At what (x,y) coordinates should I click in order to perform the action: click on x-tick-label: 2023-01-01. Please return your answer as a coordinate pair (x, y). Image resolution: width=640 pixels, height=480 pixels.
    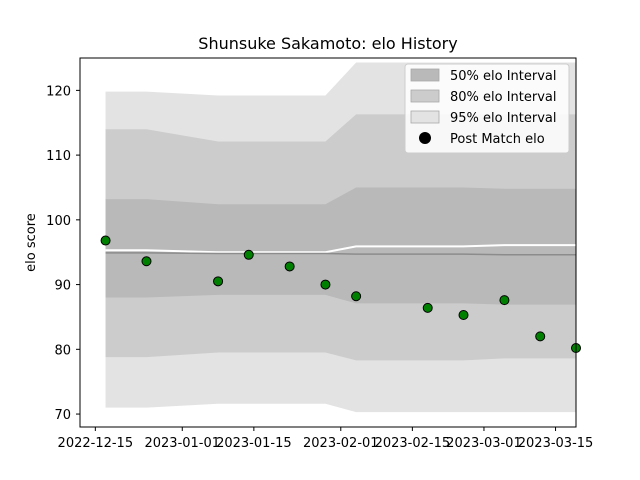
    Looking at the image, I should click on (182, 443).